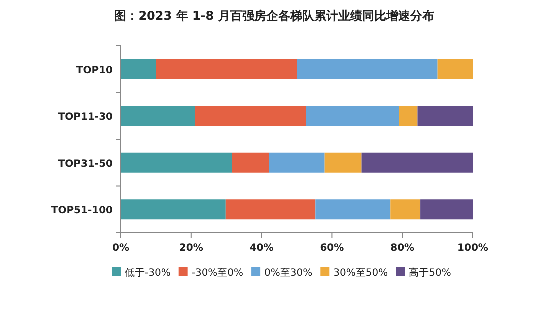  Describe the element at coordinates (121, 248) in the screenshot. I see `x-tick-label: 0%` at that location.